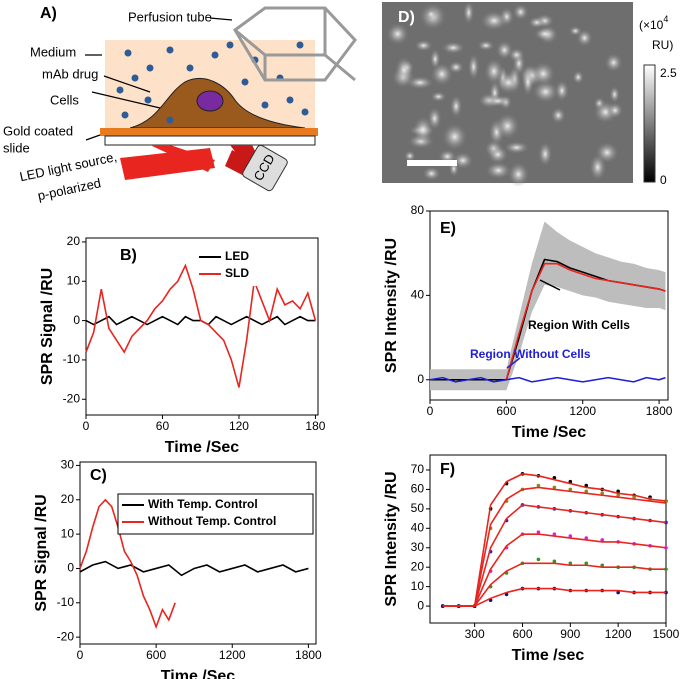 The width and height of the screenshot is (685, 679). Describe the element at coordinates (66, 602) in the screenshot. I see `y-tick-label: -10` at that location.